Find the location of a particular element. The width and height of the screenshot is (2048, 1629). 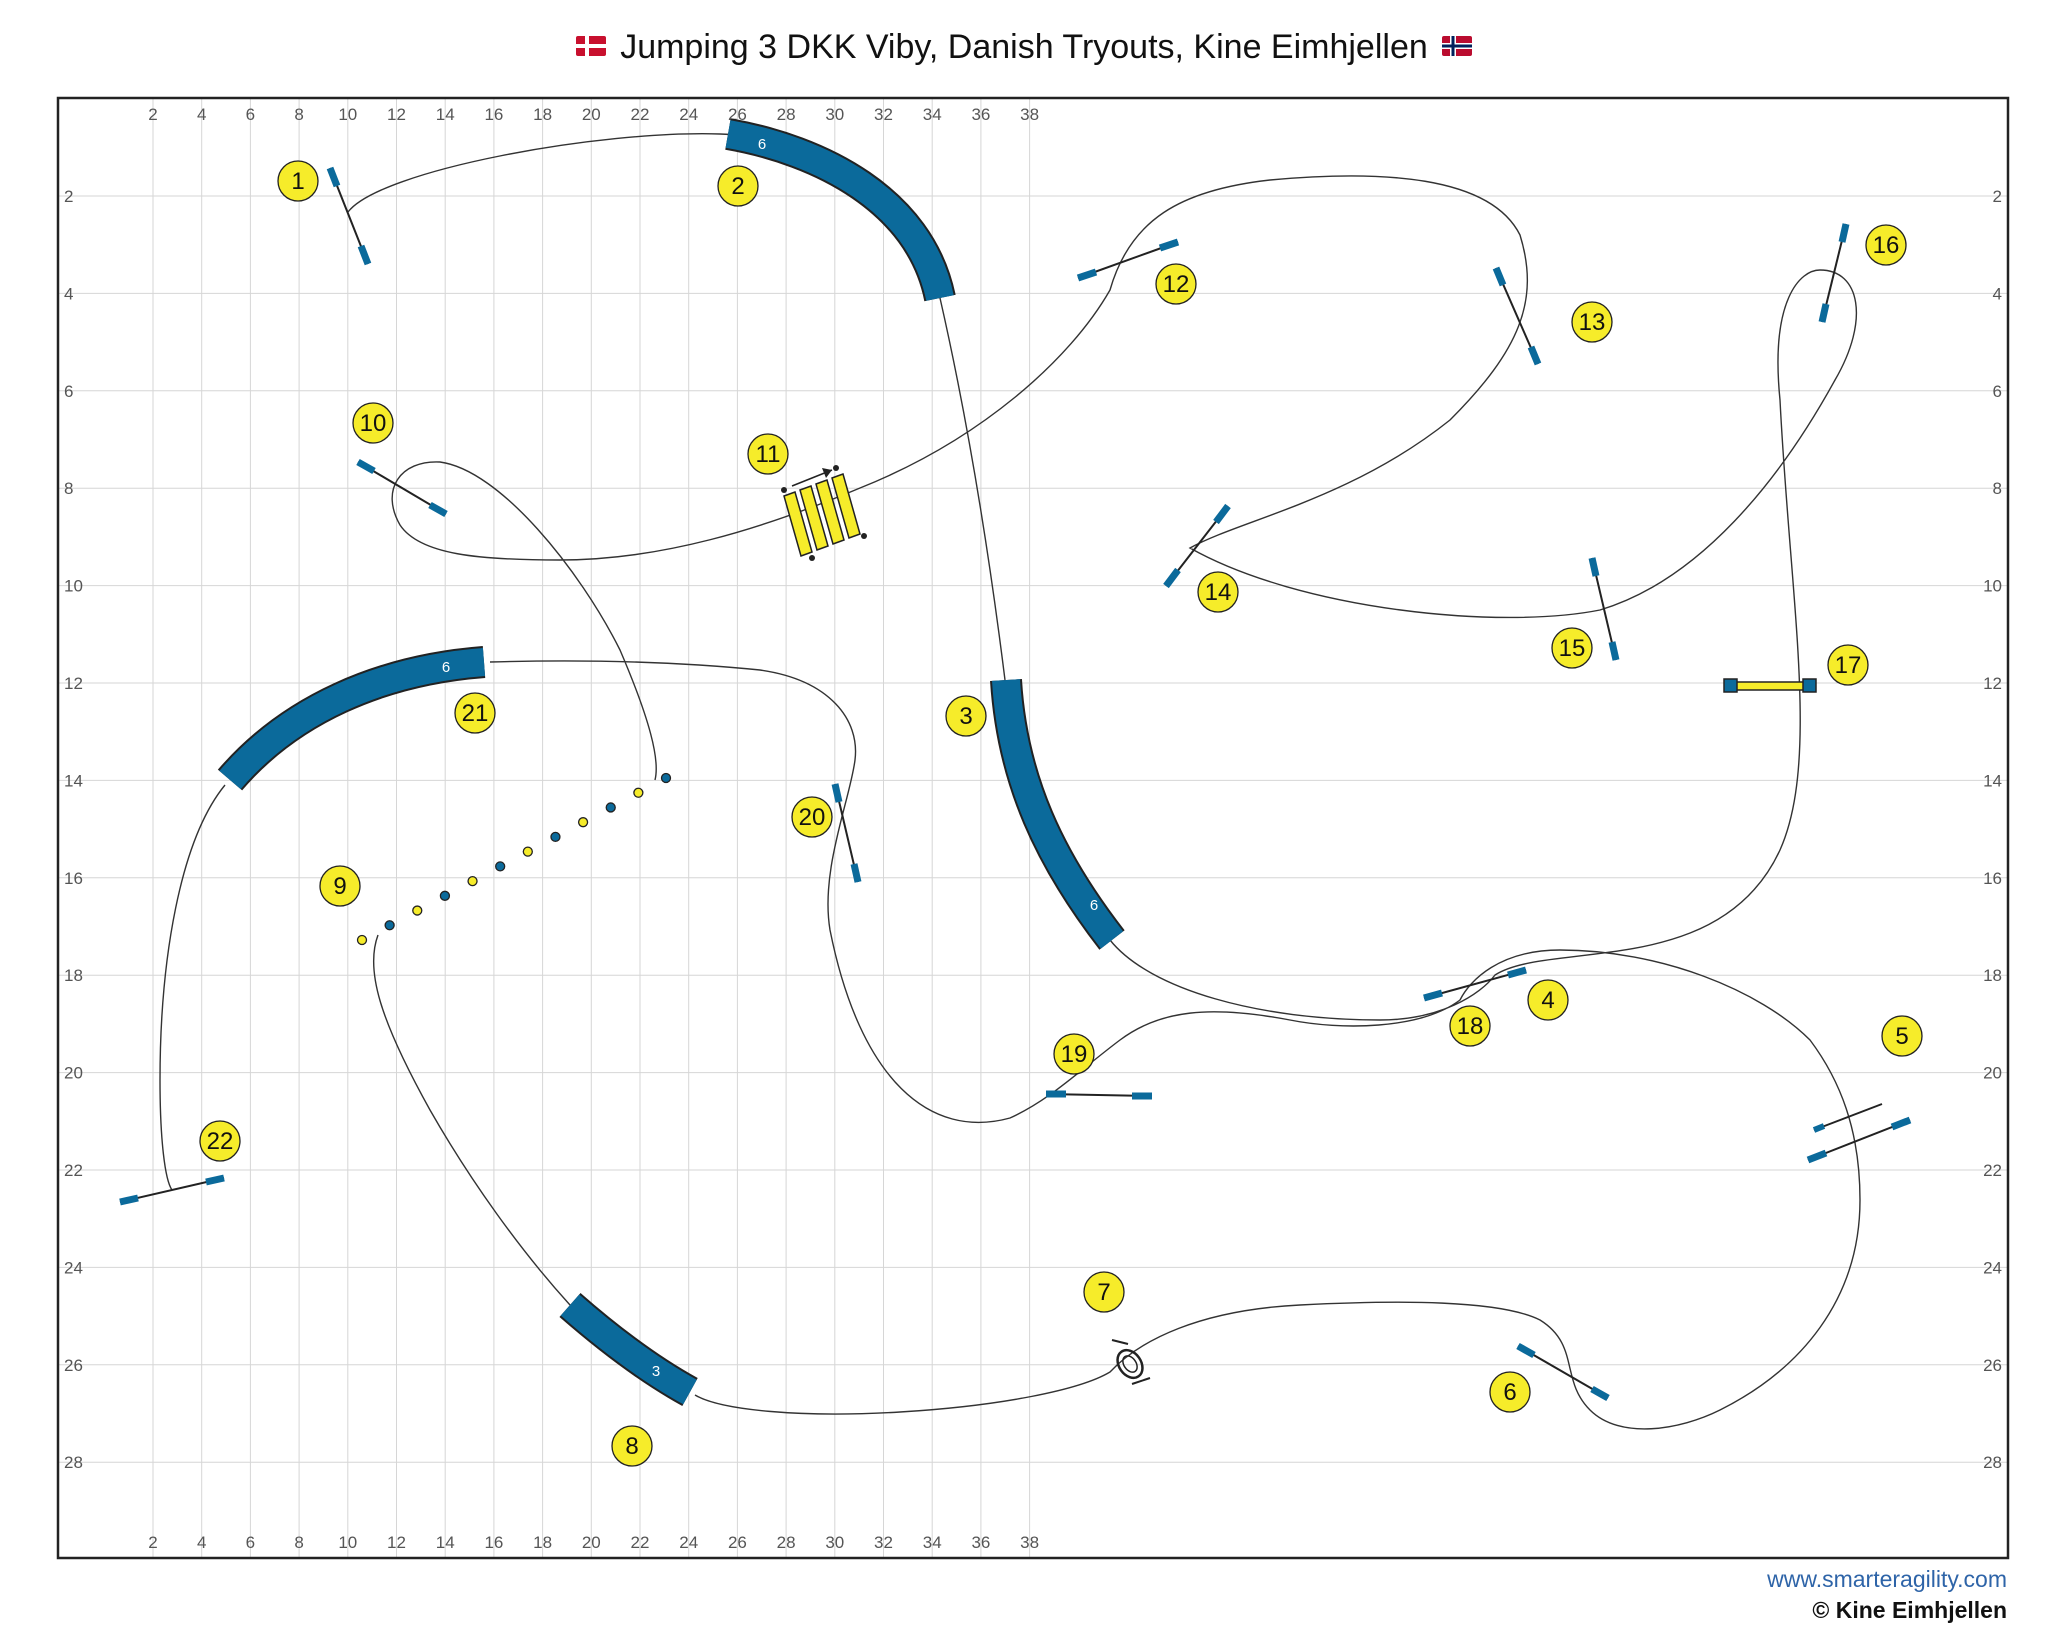

obstacle-number-1: 1 is located at coordinates (298, 181).